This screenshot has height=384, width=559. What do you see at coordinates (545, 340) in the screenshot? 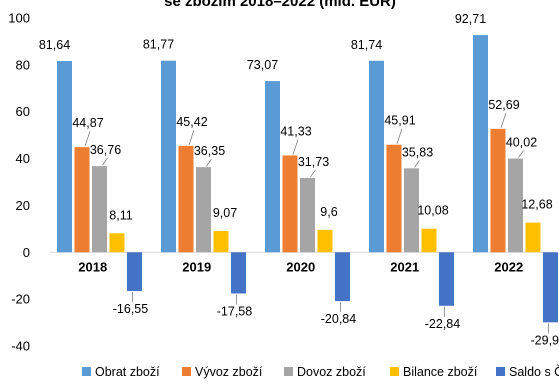
I see `data-label: -29,9` at bounding box center [545, 340].